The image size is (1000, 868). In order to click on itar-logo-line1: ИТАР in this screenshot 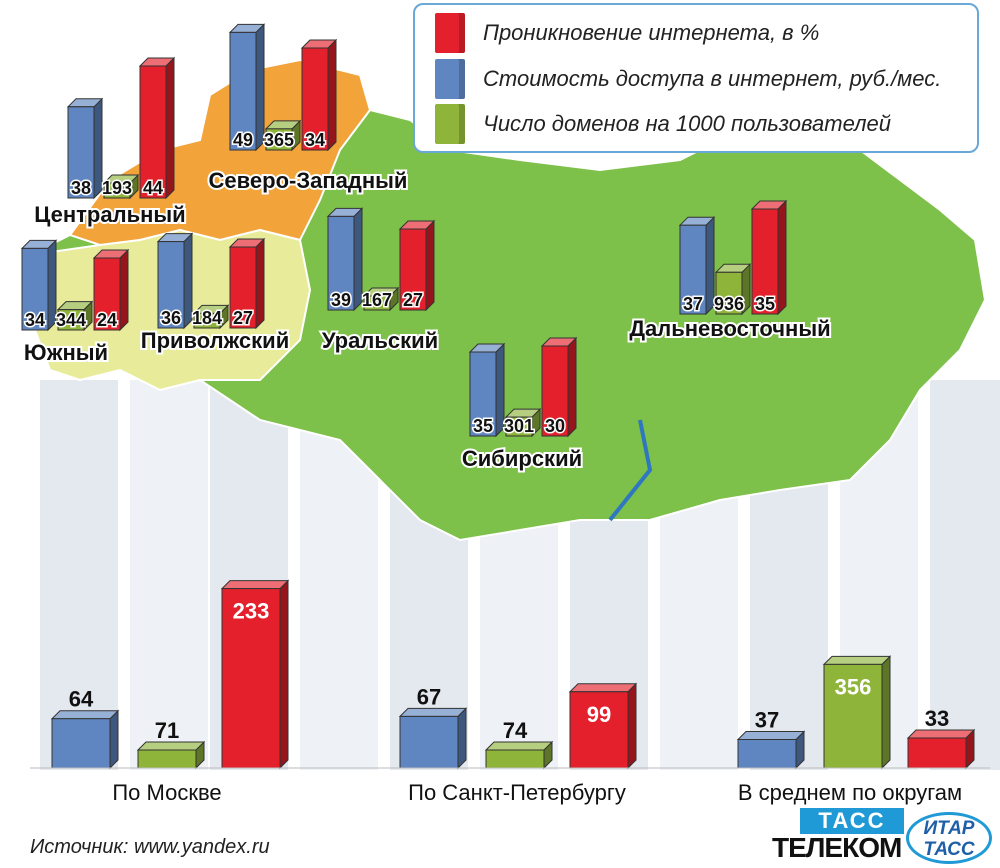, I will do `click(949, 828)`.